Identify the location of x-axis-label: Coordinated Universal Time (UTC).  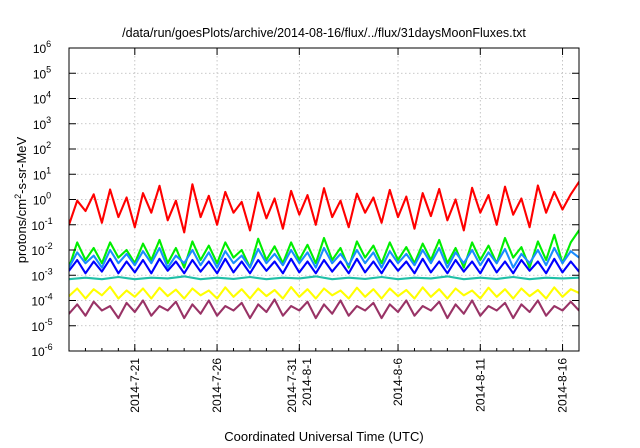
(323, 436).